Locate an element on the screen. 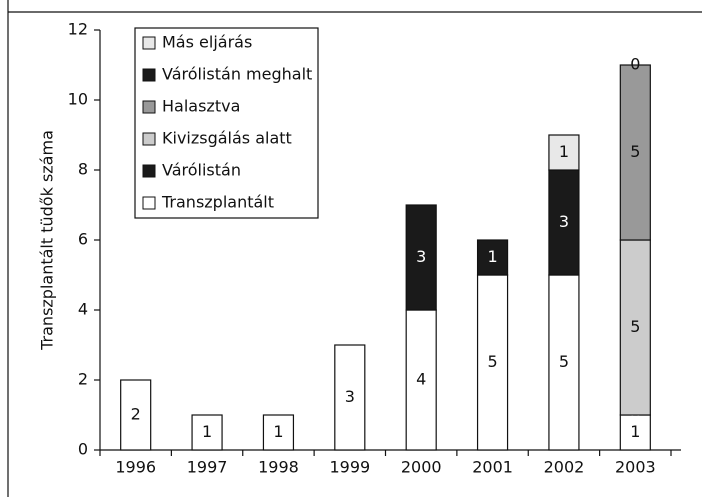  y-tick-label: 0 is located at coordinates (83, 449).